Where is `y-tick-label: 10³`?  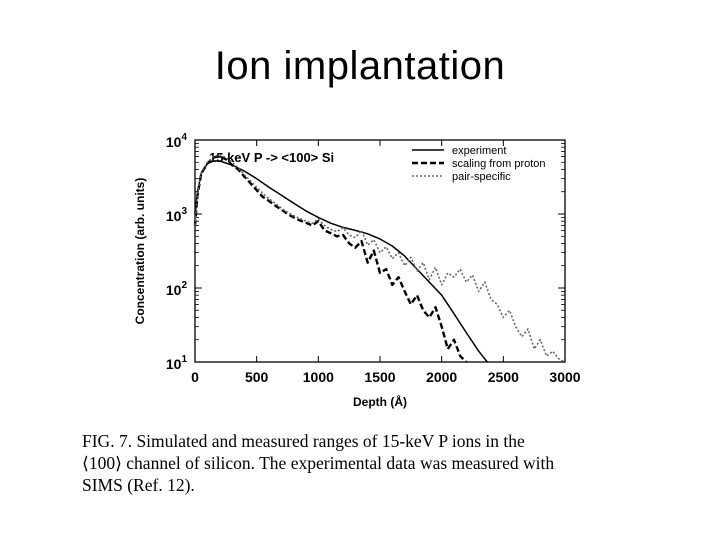 y-tick-label: 10³ is located at coordinates (177, 215).